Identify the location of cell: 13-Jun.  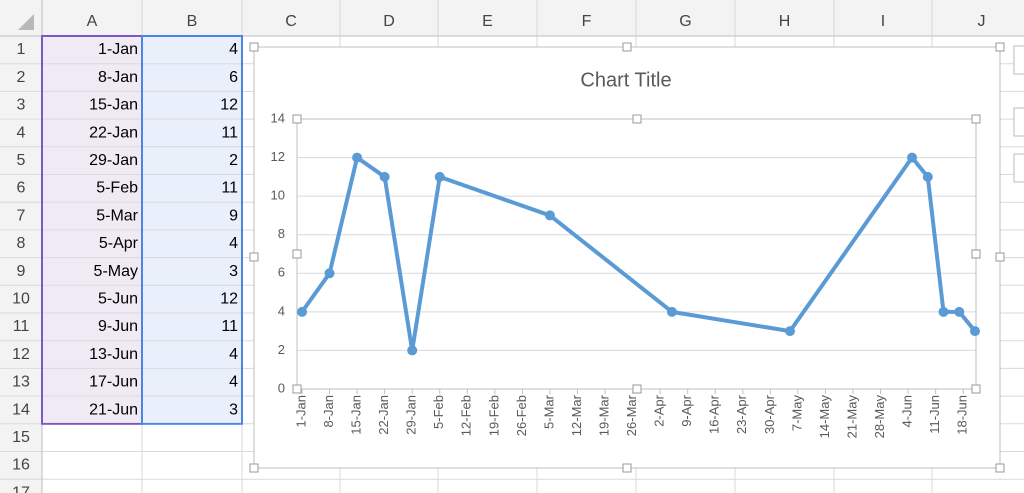
(113, 354).